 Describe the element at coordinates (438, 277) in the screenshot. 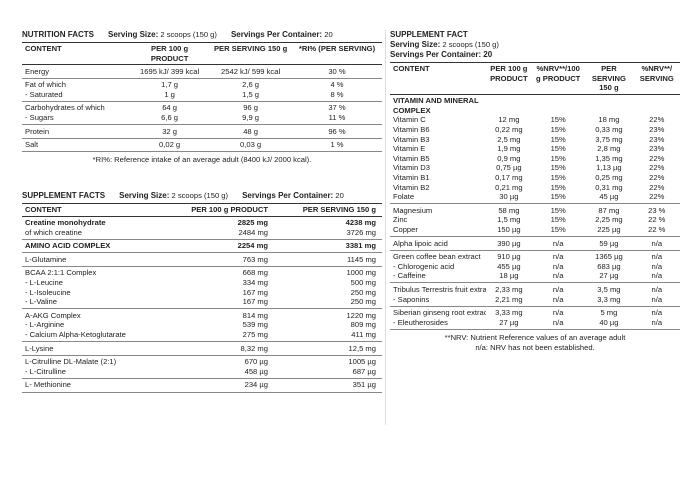

I see `cell: - Caffeine` at that location.